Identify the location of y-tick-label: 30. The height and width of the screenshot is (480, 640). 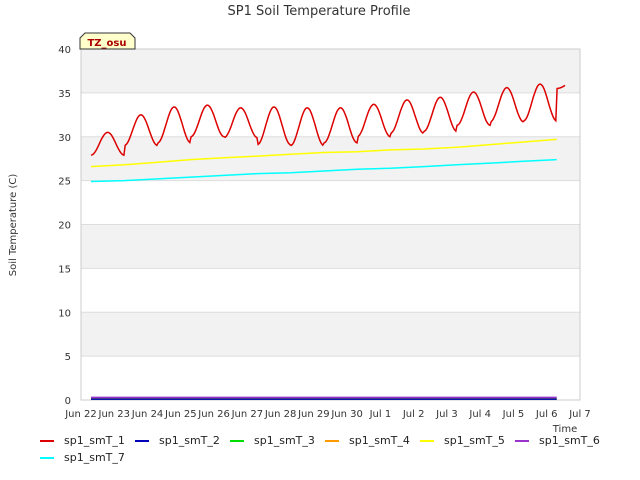
(64, 138).